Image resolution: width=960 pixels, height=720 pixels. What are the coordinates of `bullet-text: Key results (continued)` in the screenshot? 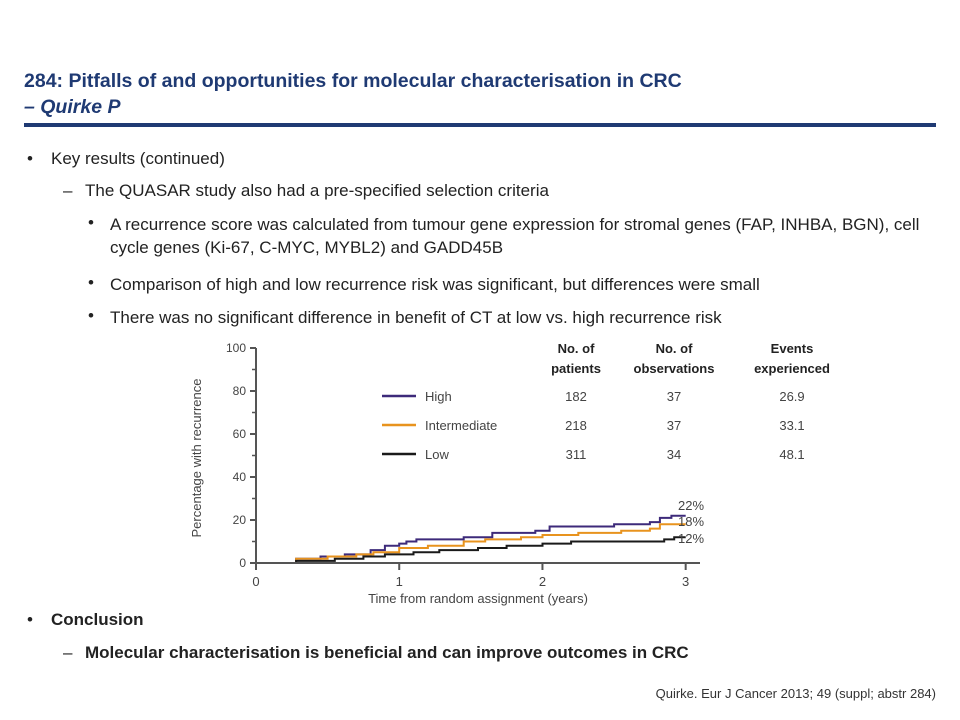 It's located at (138, 158).